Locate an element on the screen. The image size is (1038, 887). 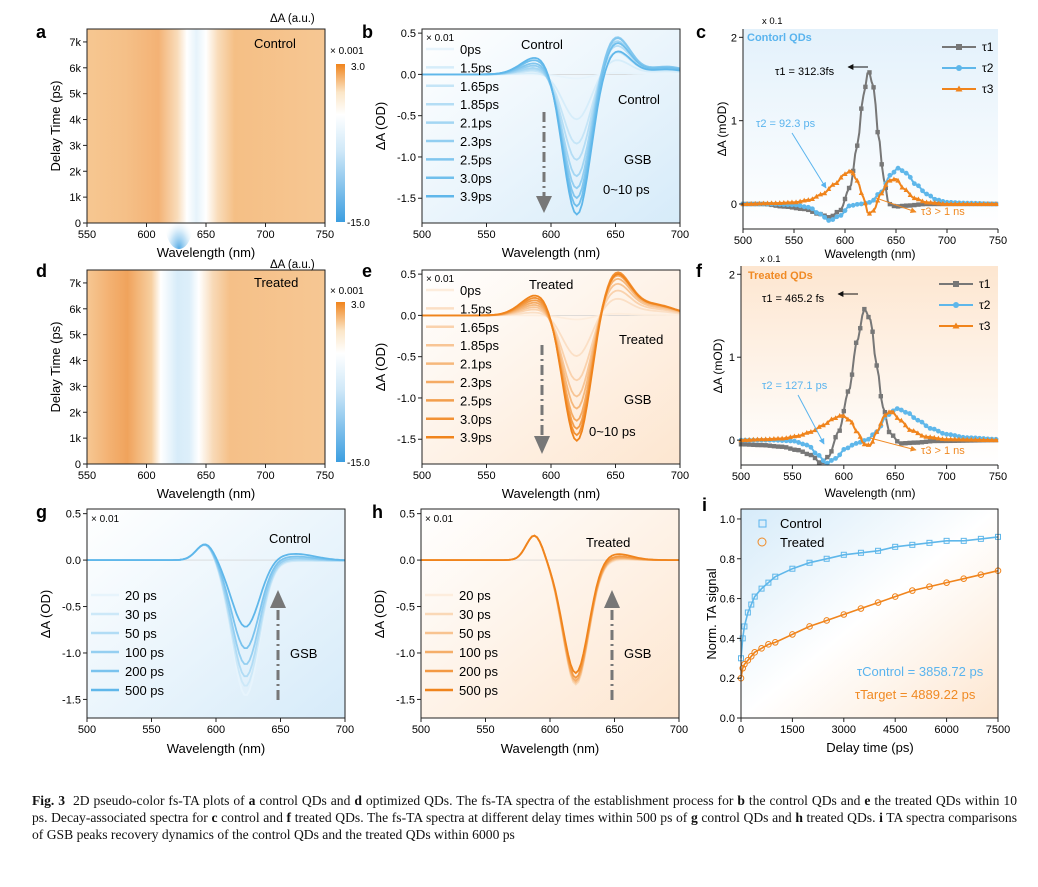
plot-h-arrow-head is located at coordinates (612, 599).